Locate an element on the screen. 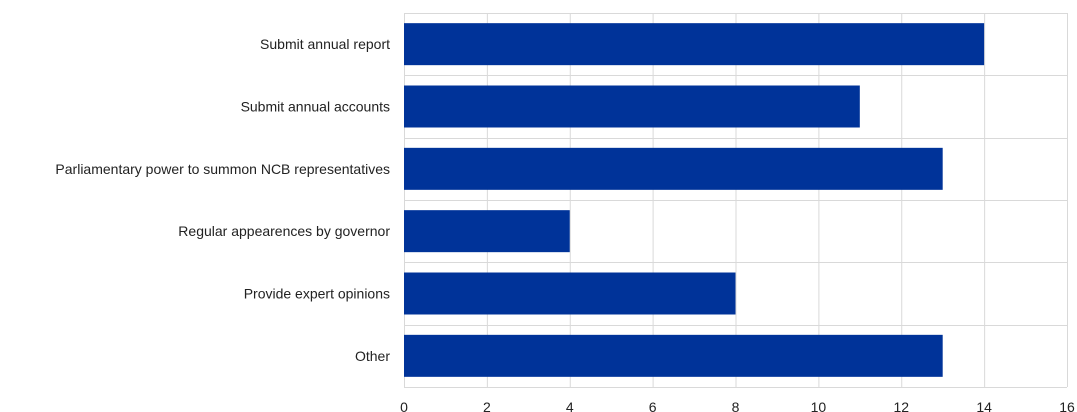 The width and height of the screenshot is (1077, 412). x-tick-label: 4 is located at coordinates (570, 405).